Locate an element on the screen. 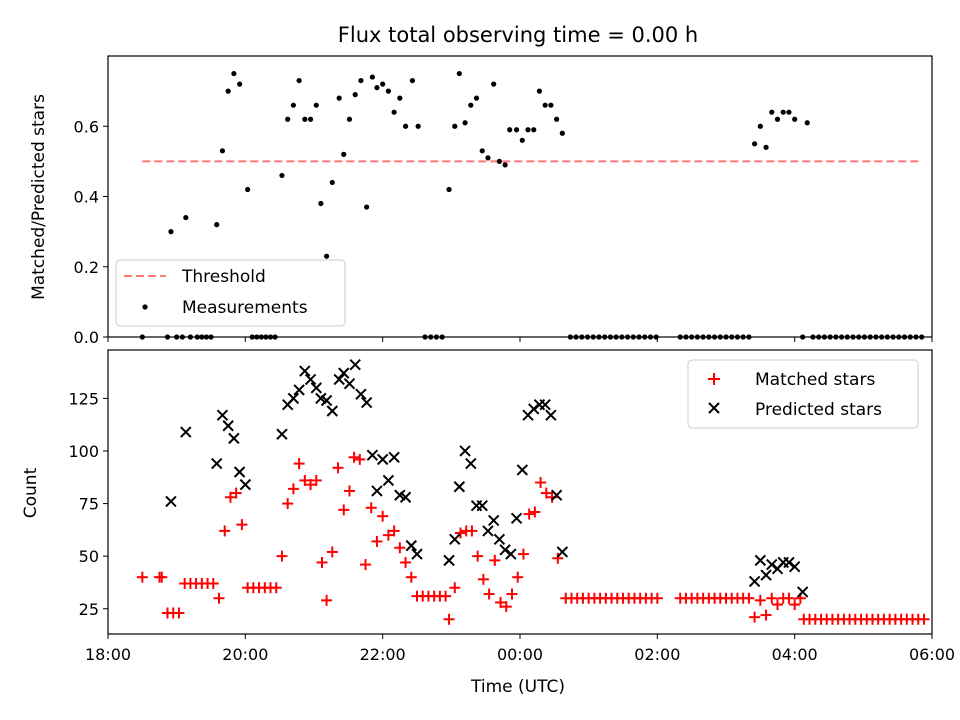  top-legend-box is located at coordinates (230, 293).